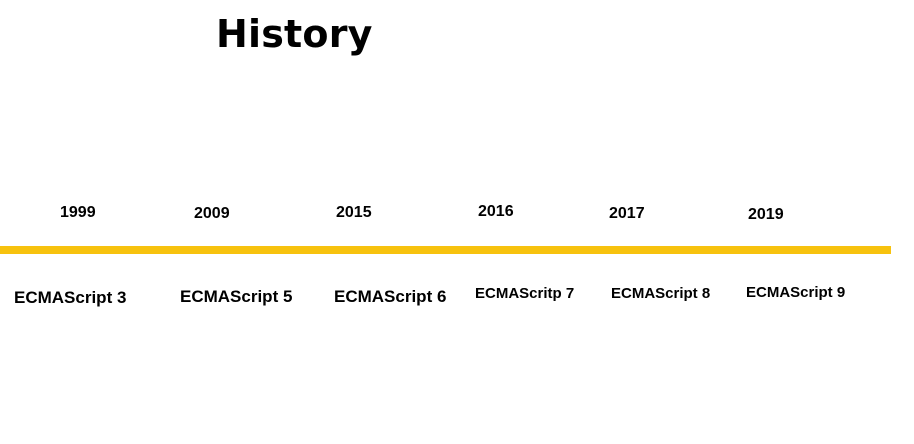  Describe the element at coordinates (796, 292) in the screenshot. I see `timeline-version-ecmascript-9: ECMAScript 9` at that location.